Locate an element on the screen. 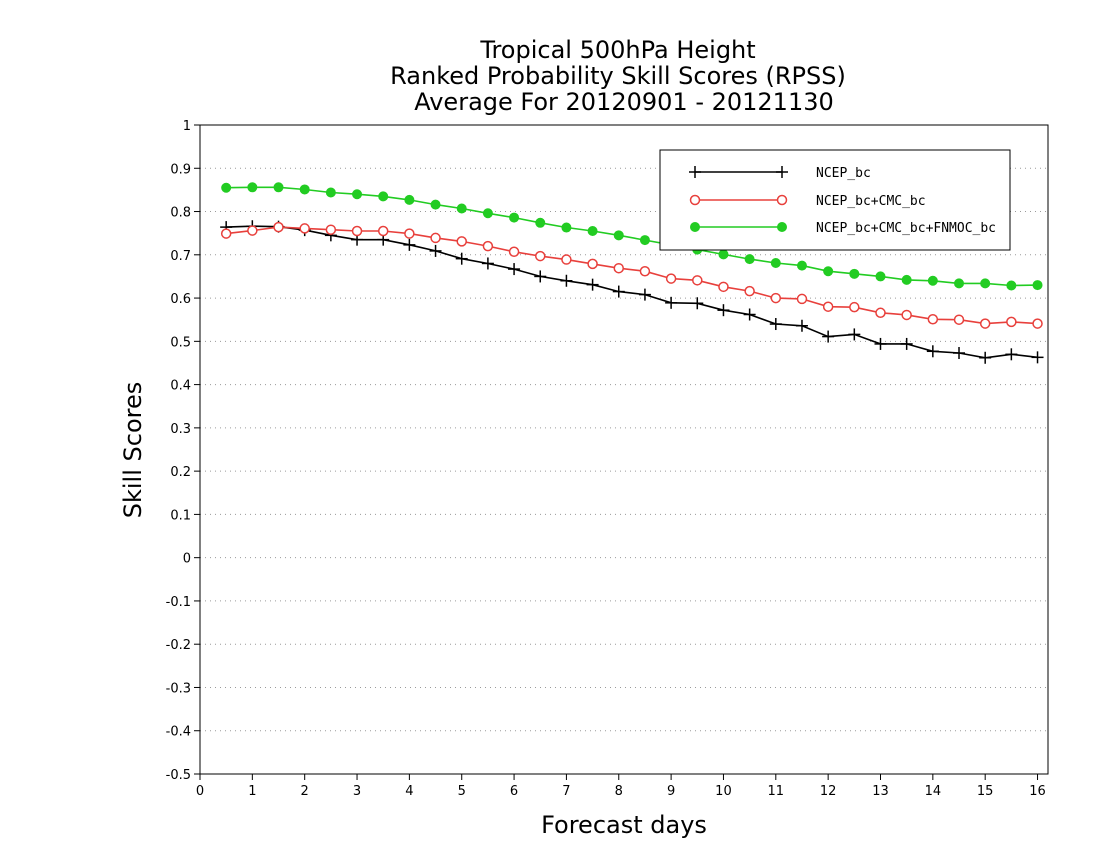  y-tick-label: -0.3 is located at coordinates (178, 688).